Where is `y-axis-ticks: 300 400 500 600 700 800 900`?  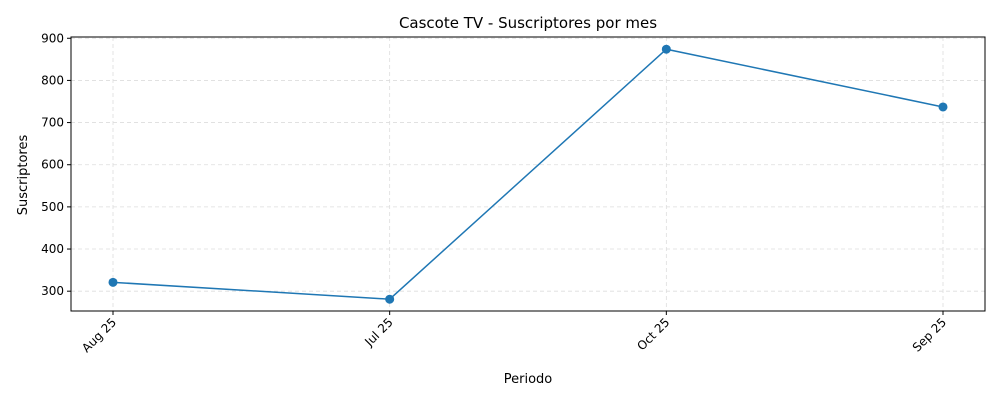 y-axis-ticks: 300 400 500 600 700 800 900 is located at coordinates (56, 164).